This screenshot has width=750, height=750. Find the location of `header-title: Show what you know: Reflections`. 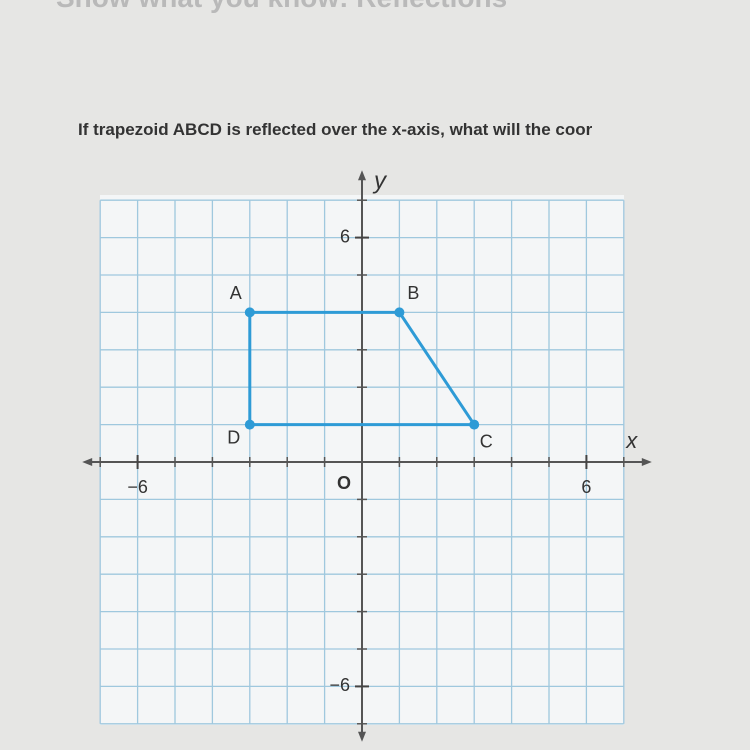

header-title: Show what you know: Reflections is located at coordinates (281, 7).